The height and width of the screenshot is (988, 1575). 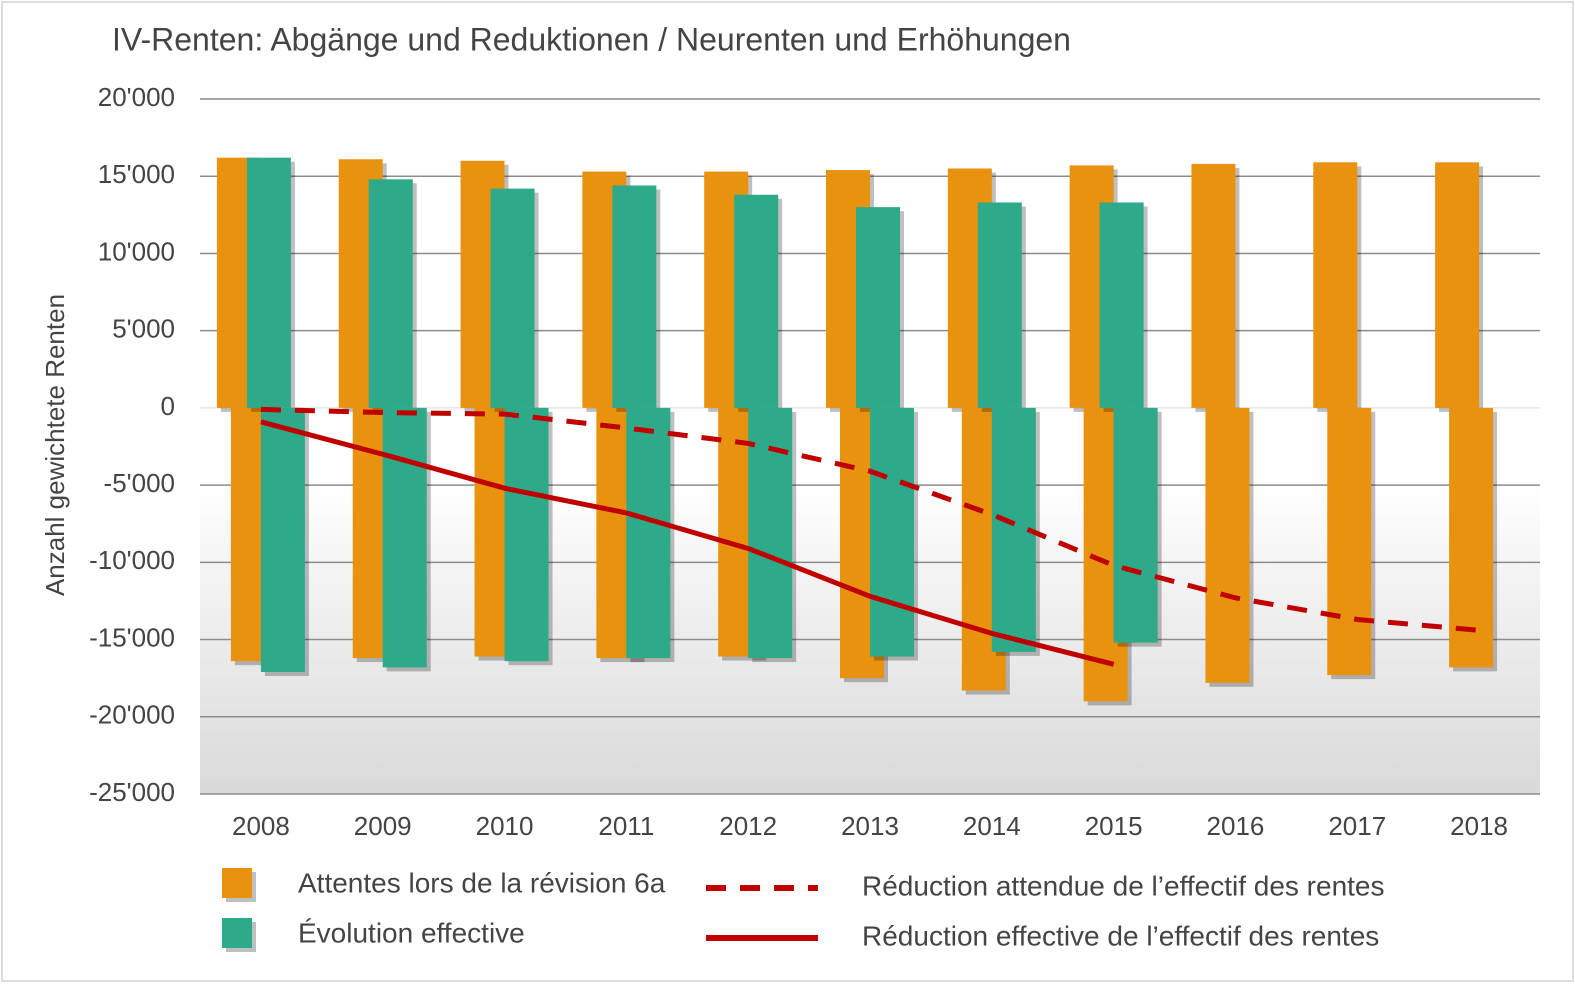 What do you see at coordinates (411, 932) in the screenshot?
I see `legend-label: Évolution effective` at bounding box center [411, 932].